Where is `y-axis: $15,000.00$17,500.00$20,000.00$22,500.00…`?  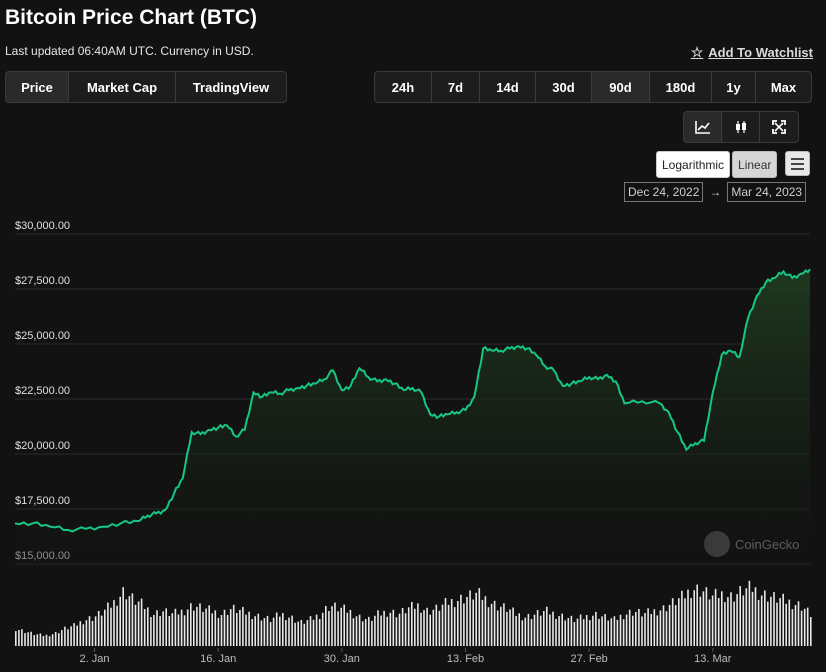 y-axis: $15,000.00$17,500.00$20,000.00$22,500.00… is located at coordinates (42, 391).